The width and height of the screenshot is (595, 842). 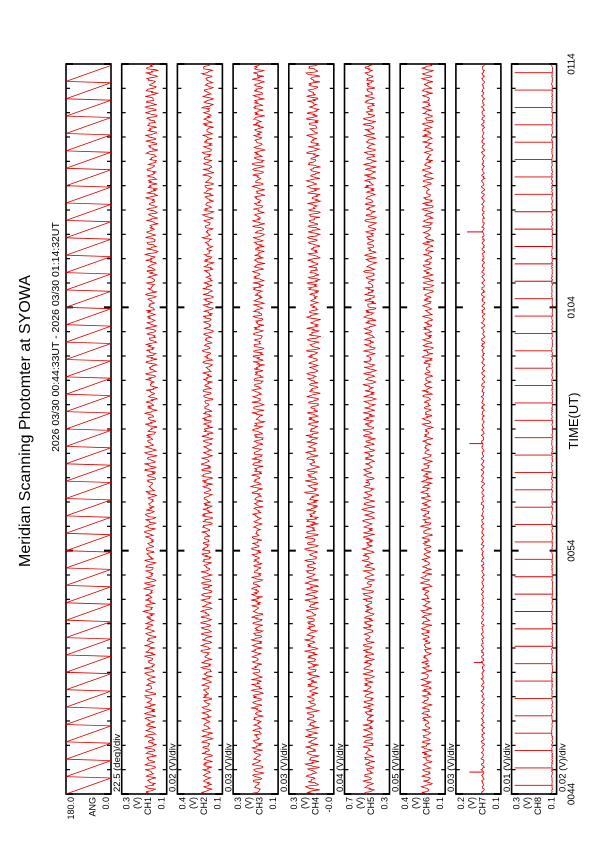 I want to click on y-tick-label-top: 180.0, so click(x=71, y=808).